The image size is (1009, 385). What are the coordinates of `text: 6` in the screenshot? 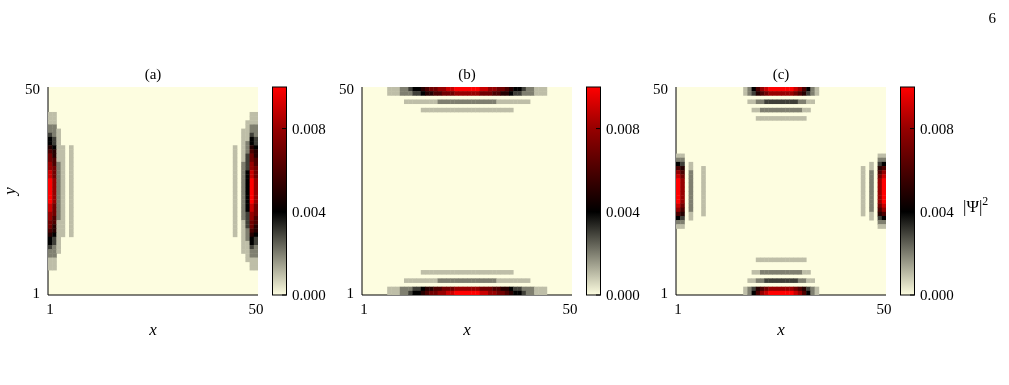 It's located at (992, 18).